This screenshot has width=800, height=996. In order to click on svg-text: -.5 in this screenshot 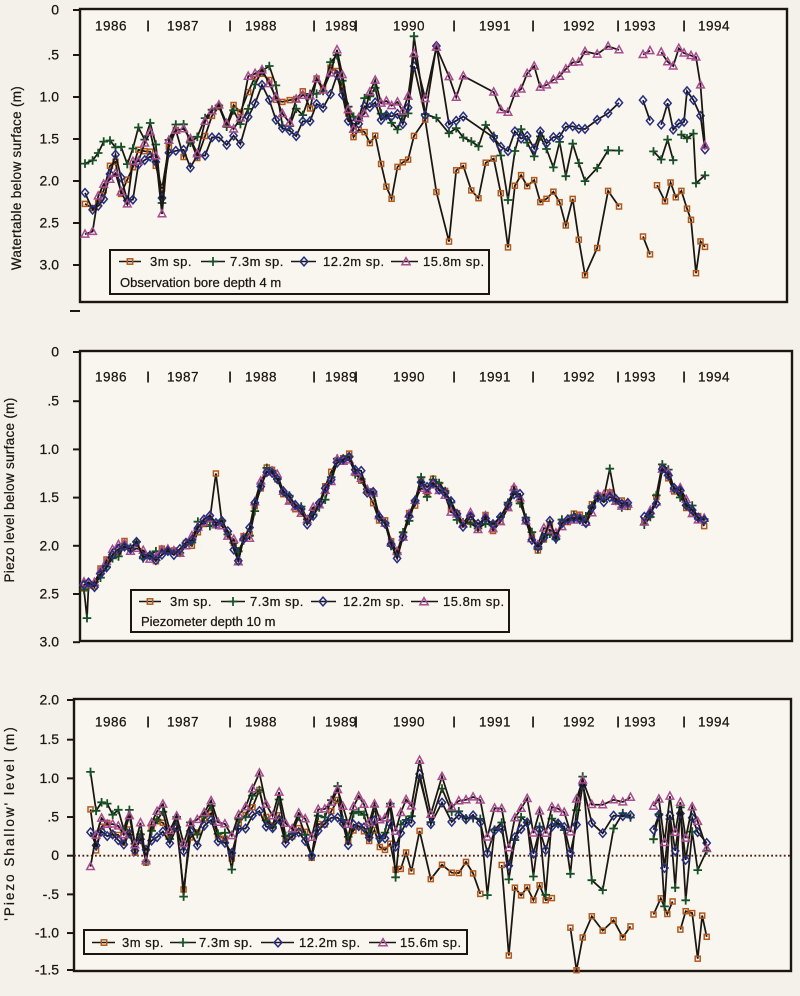, I will do `click(51, 894)`.